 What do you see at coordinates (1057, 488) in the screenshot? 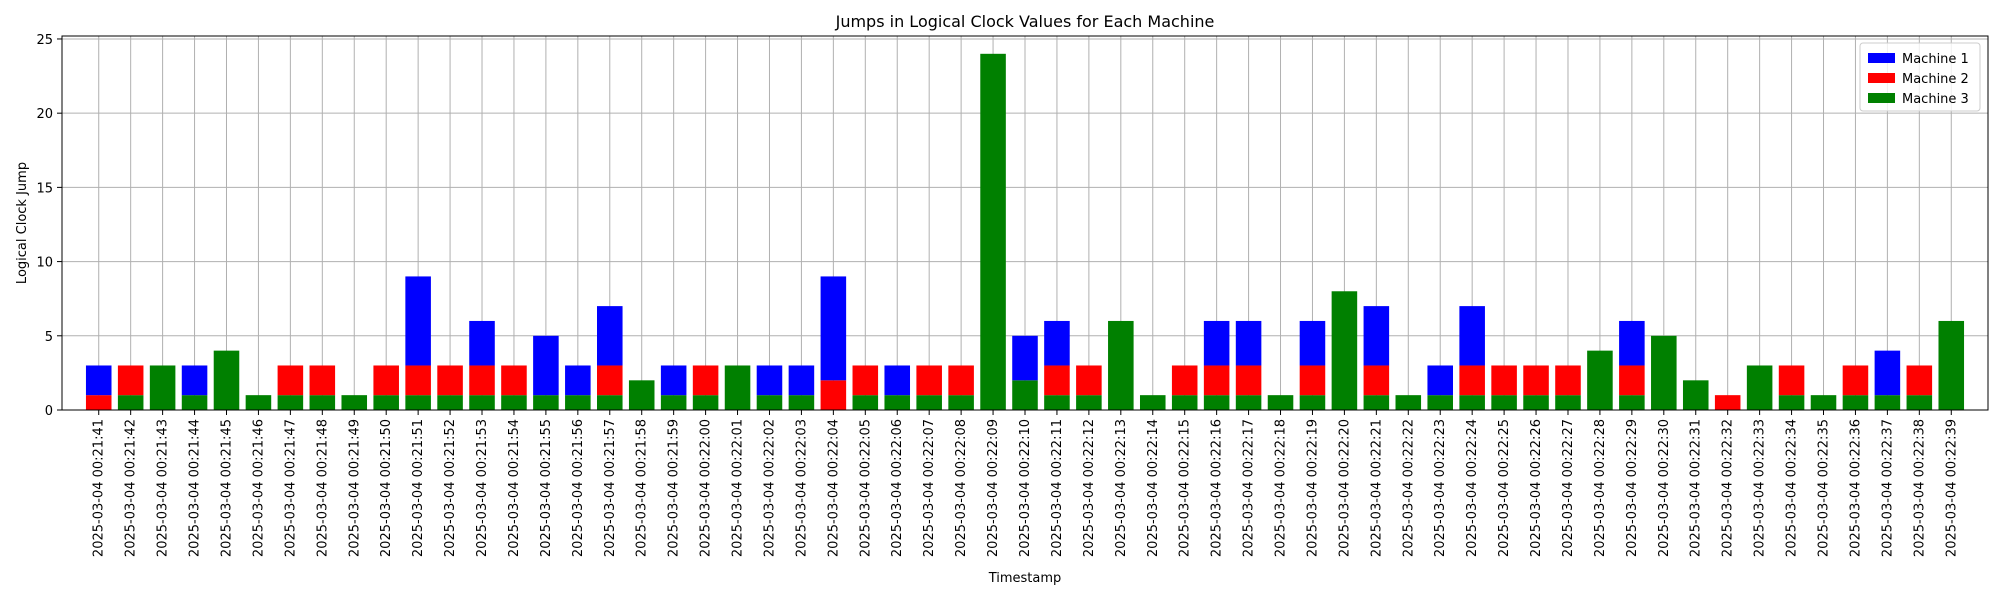
I see `x-tick-label: 2025-03-04 00:22:11` at bounding box center [1057, 488].